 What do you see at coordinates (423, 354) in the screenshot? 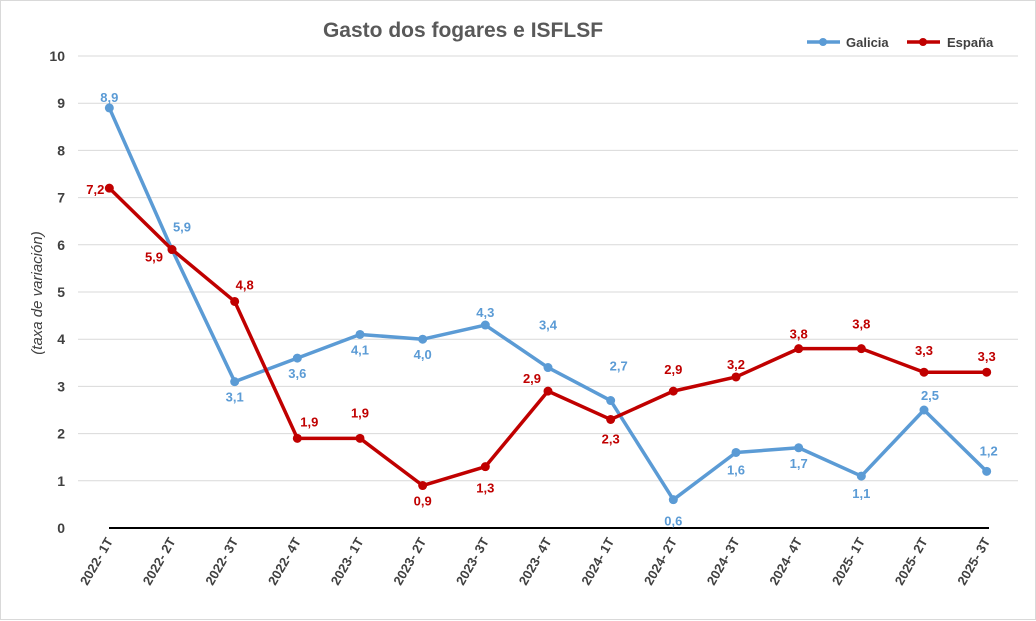
I see `data-label: 4,0` at bounding box center [423, 354].